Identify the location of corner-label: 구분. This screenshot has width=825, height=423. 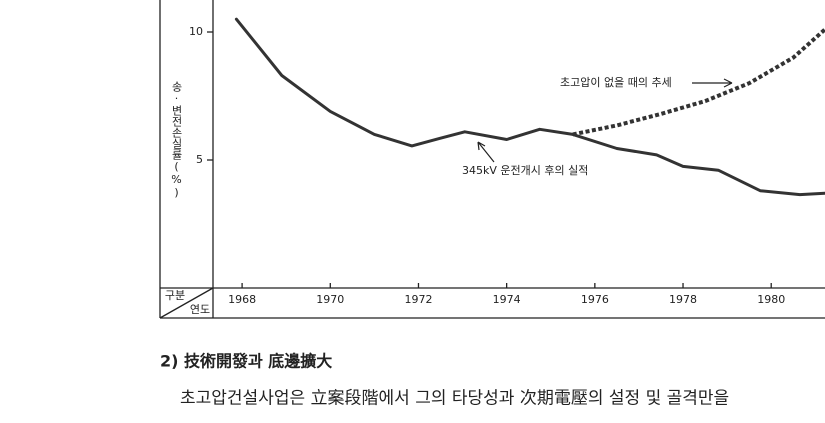
(175, 295).